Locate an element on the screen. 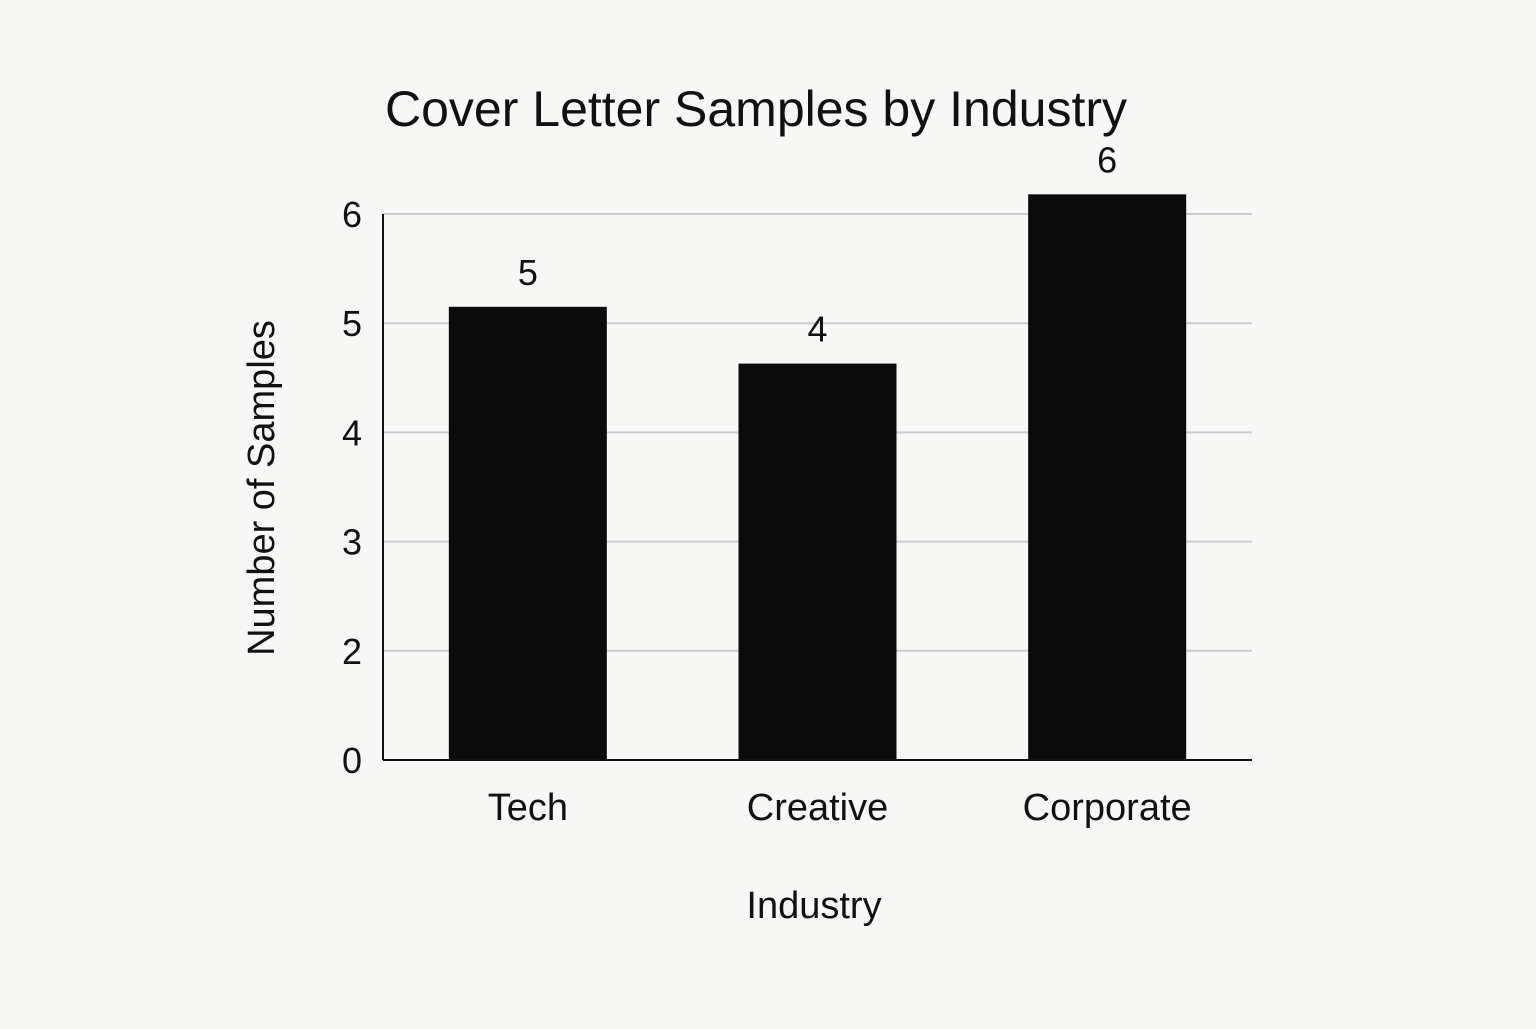 The height and width of the screenshot is (1029, 1536). y-tick-label: 5 is located at coordinates (352, 323).